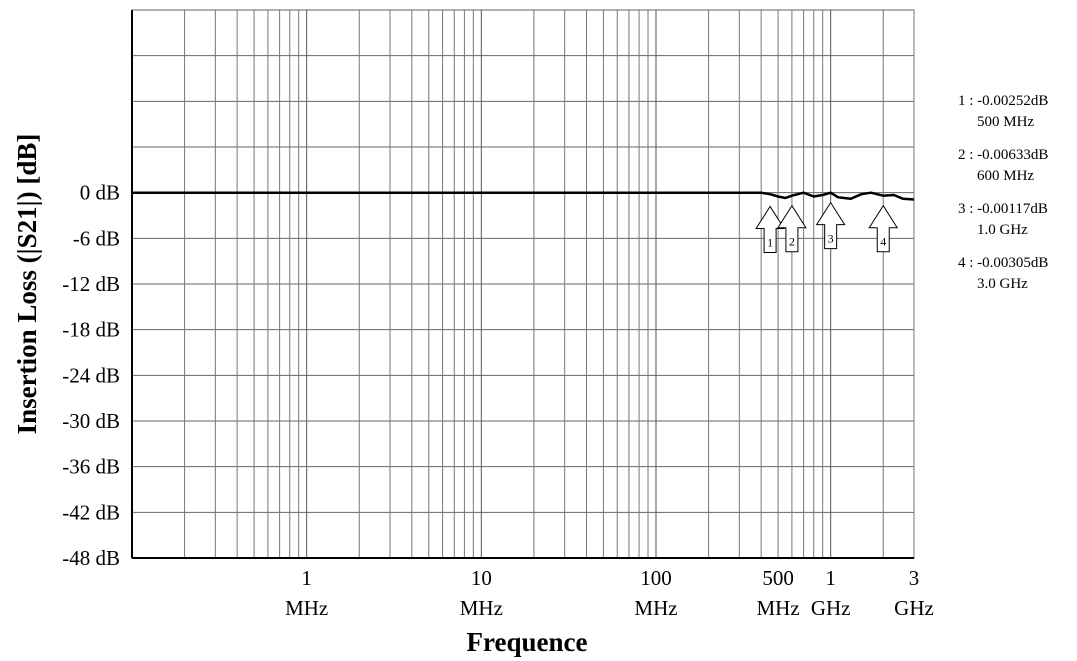  I want to click on marker-1-arrow, so click(770, 229).